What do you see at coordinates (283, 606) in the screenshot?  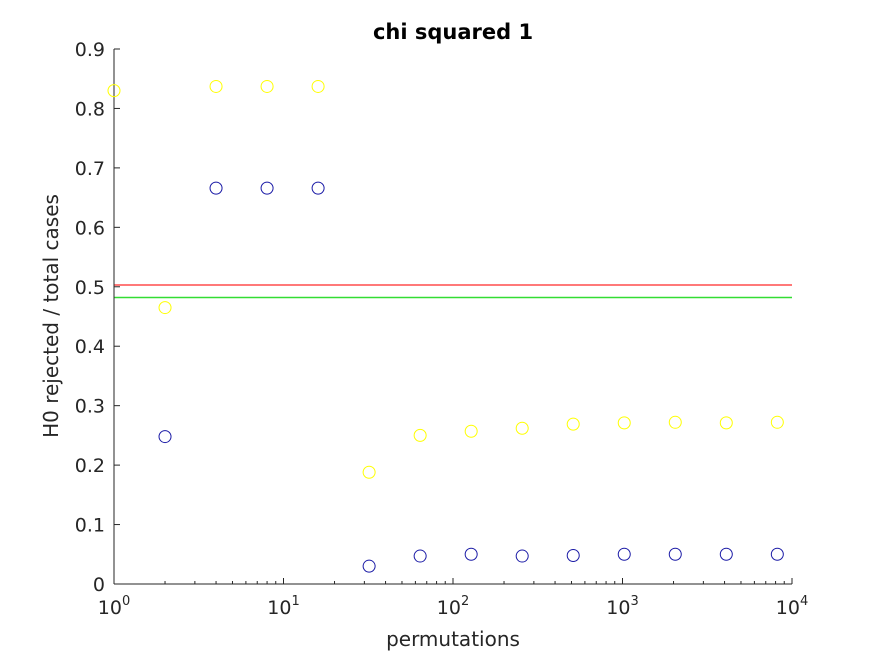 I see `x-tick-label: 10¹` at bounding box center [283, 606].